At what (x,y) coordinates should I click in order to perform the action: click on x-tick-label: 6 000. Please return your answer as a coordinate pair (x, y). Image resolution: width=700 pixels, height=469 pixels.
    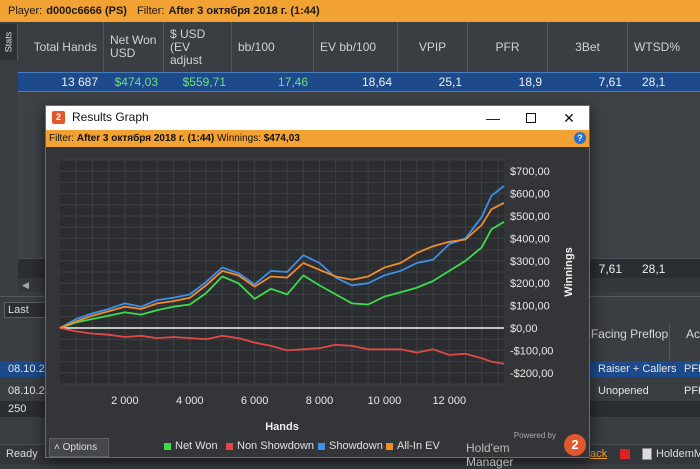
    Looking at the image, I should click on (255, 401).